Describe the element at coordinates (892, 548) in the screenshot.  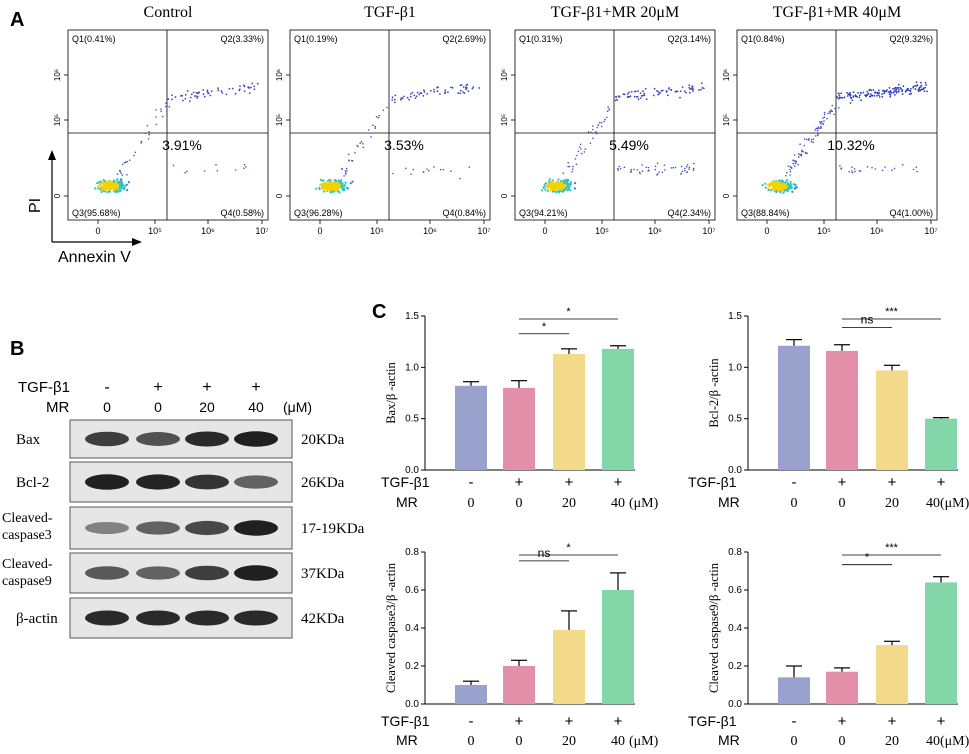
I see `significance-label: ***` at that location.